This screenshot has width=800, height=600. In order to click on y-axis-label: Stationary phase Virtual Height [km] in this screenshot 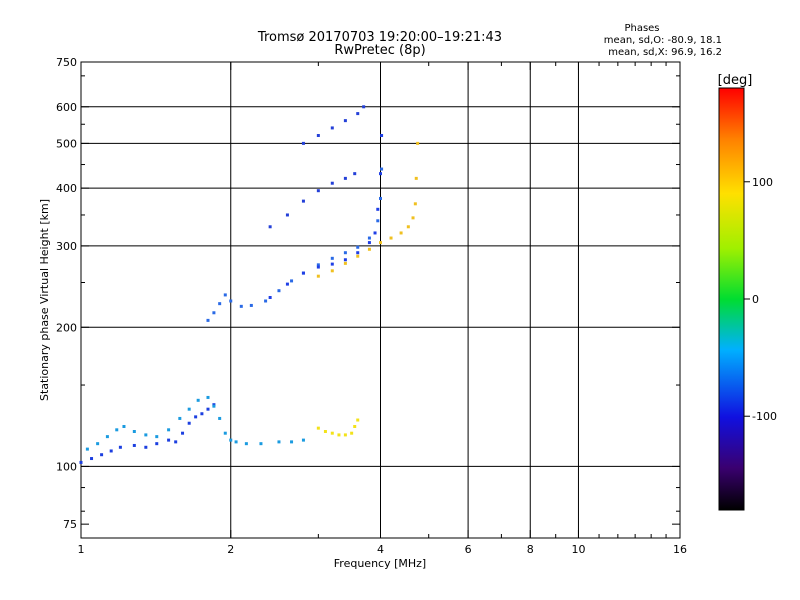, I will do `click(44, 300)`.